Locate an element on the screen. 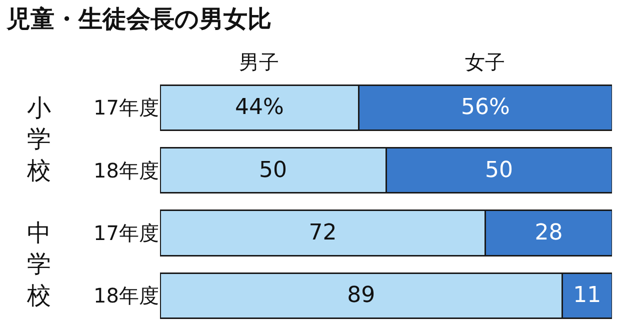 The width and height of the screenshot is (640, 335). data-label: 44% is located at coordinates (259, 107).